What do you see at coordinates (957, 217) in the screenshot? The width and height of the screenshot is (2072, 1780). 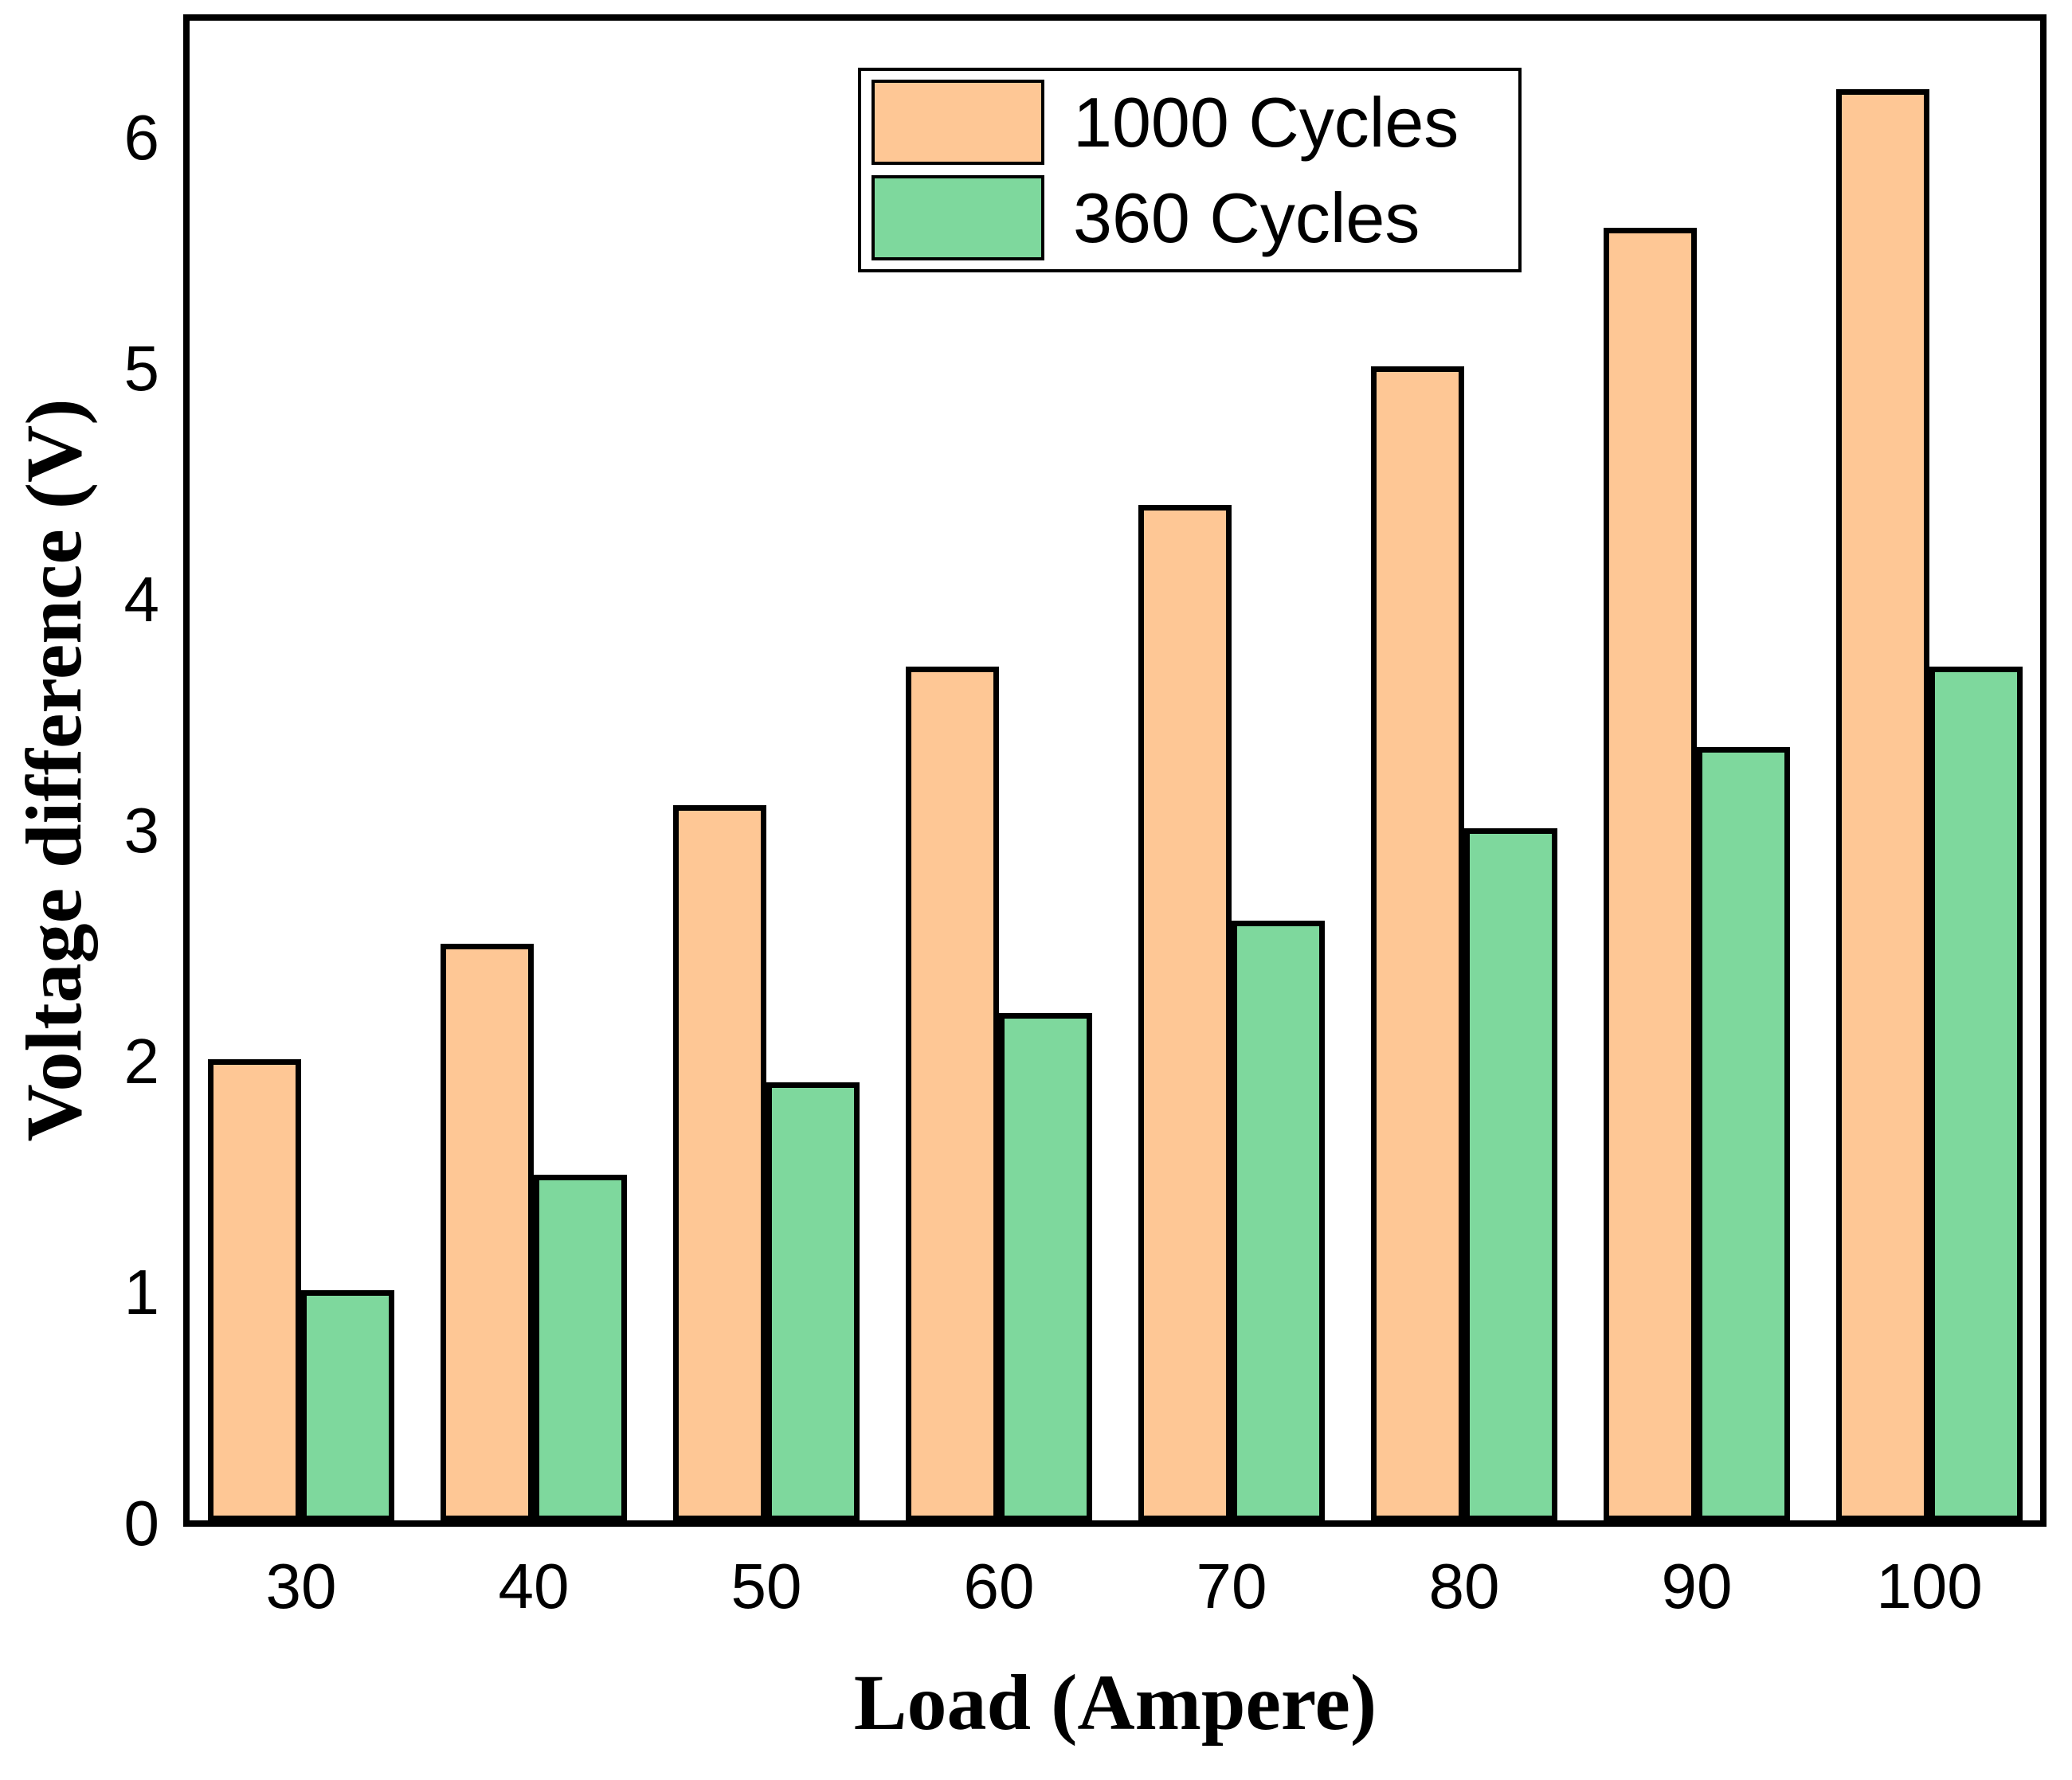 I see `legend-swatch-360-cycles` at bounding box center [957, 217].